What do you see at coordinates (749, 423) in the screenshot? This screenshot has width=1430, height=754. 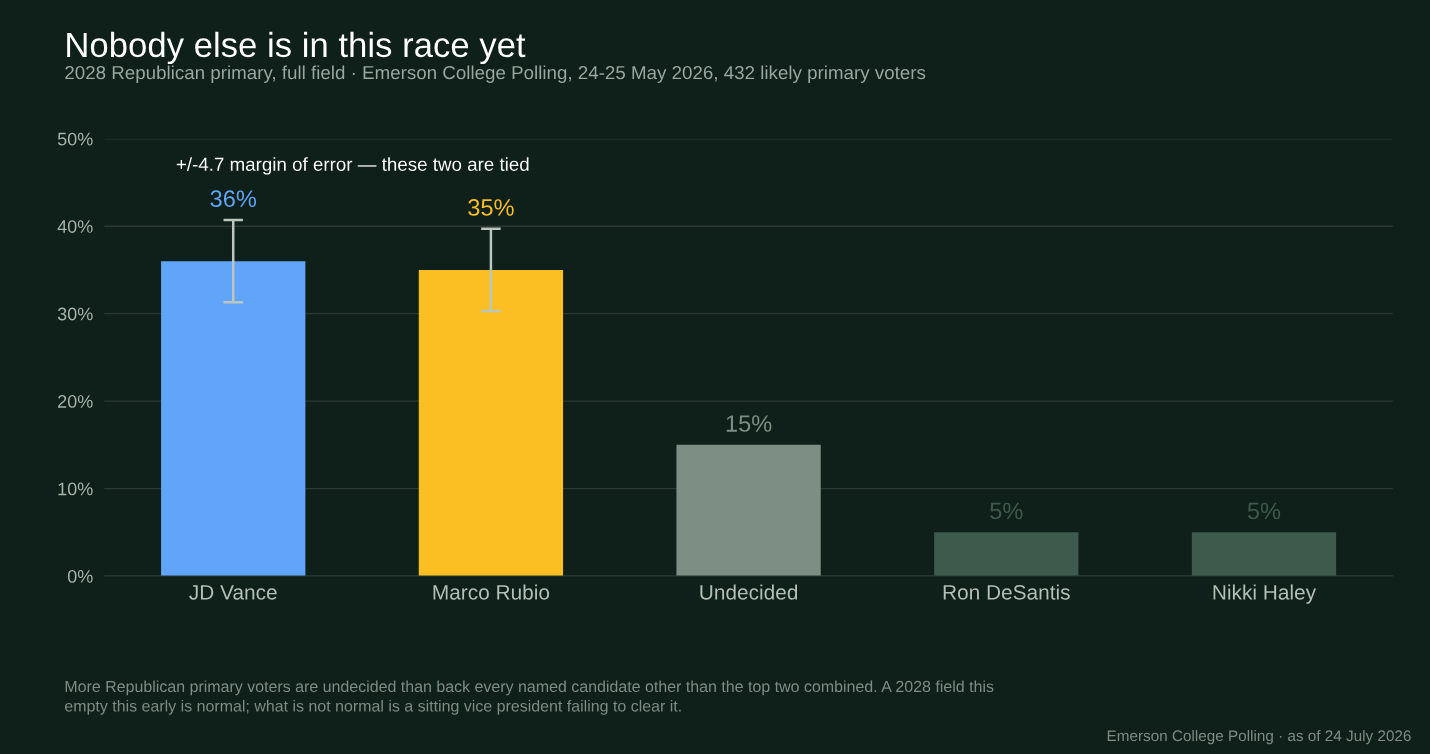 I see `data-label: 15%` at bounding box center [749, 423].